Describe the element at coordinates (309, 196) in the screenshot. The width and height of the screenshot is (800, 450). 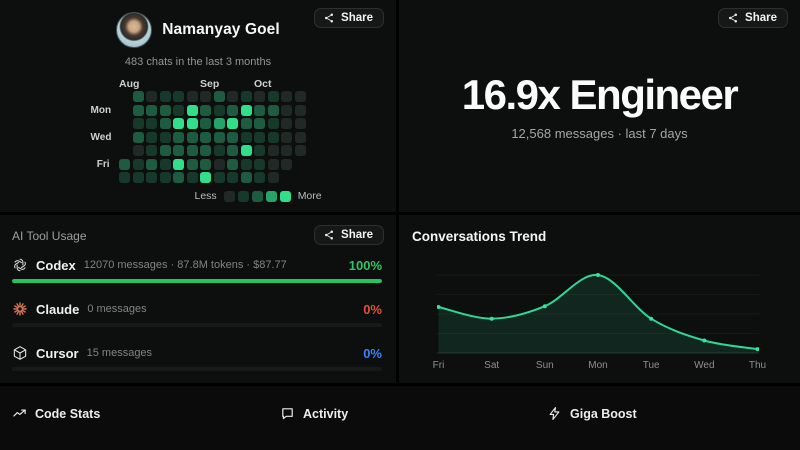
I see `legend-more-label: More` at that location.